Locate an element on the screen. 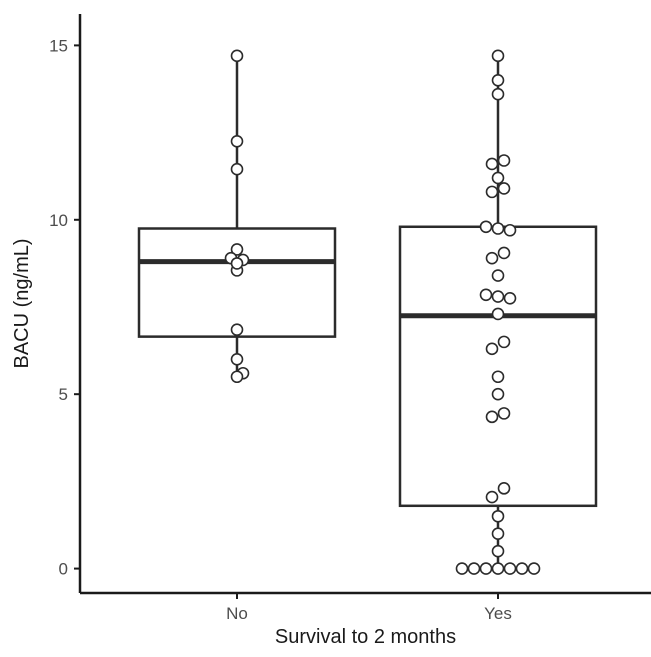 The image size is (651, 657). y-axis-title: BACU (ng/mL) is located at coordinates (22, 303).